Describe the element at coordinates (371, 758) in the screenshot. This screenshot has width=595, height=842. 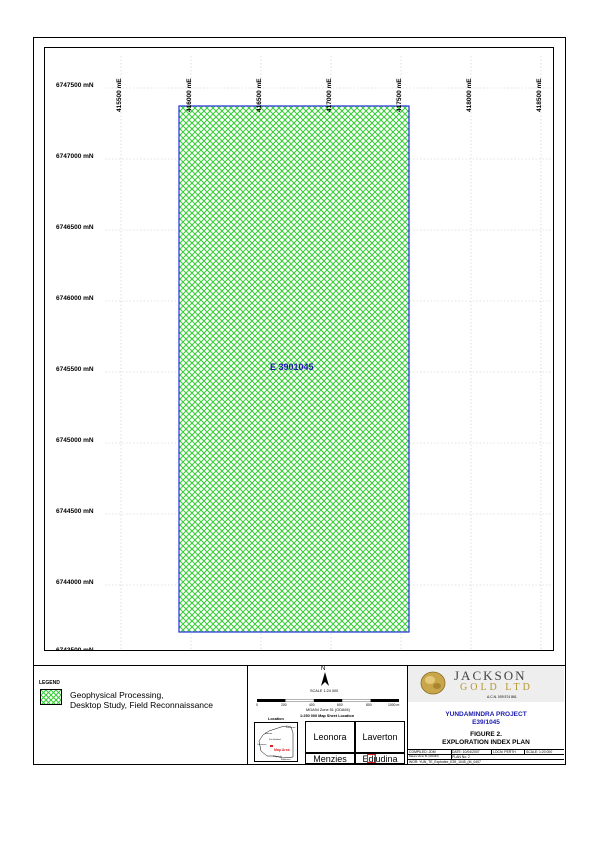
I see `project-location-marker` at that location.